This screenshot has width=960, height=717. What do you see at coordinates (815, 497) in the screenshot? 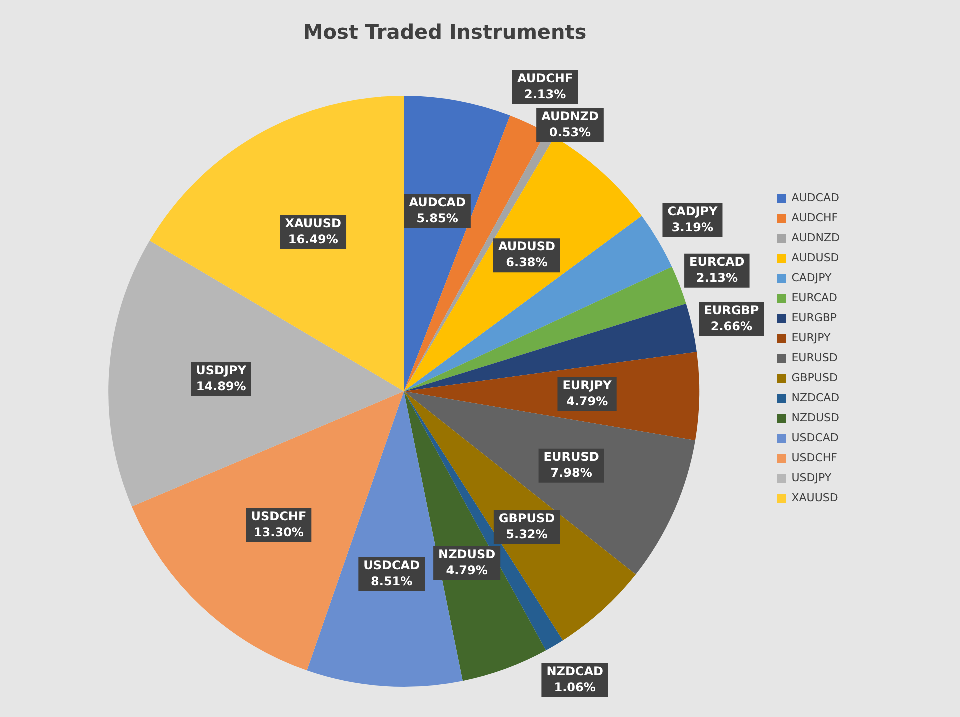
I see `legend-label: XAUUSD` at bounding box center [815, 497].